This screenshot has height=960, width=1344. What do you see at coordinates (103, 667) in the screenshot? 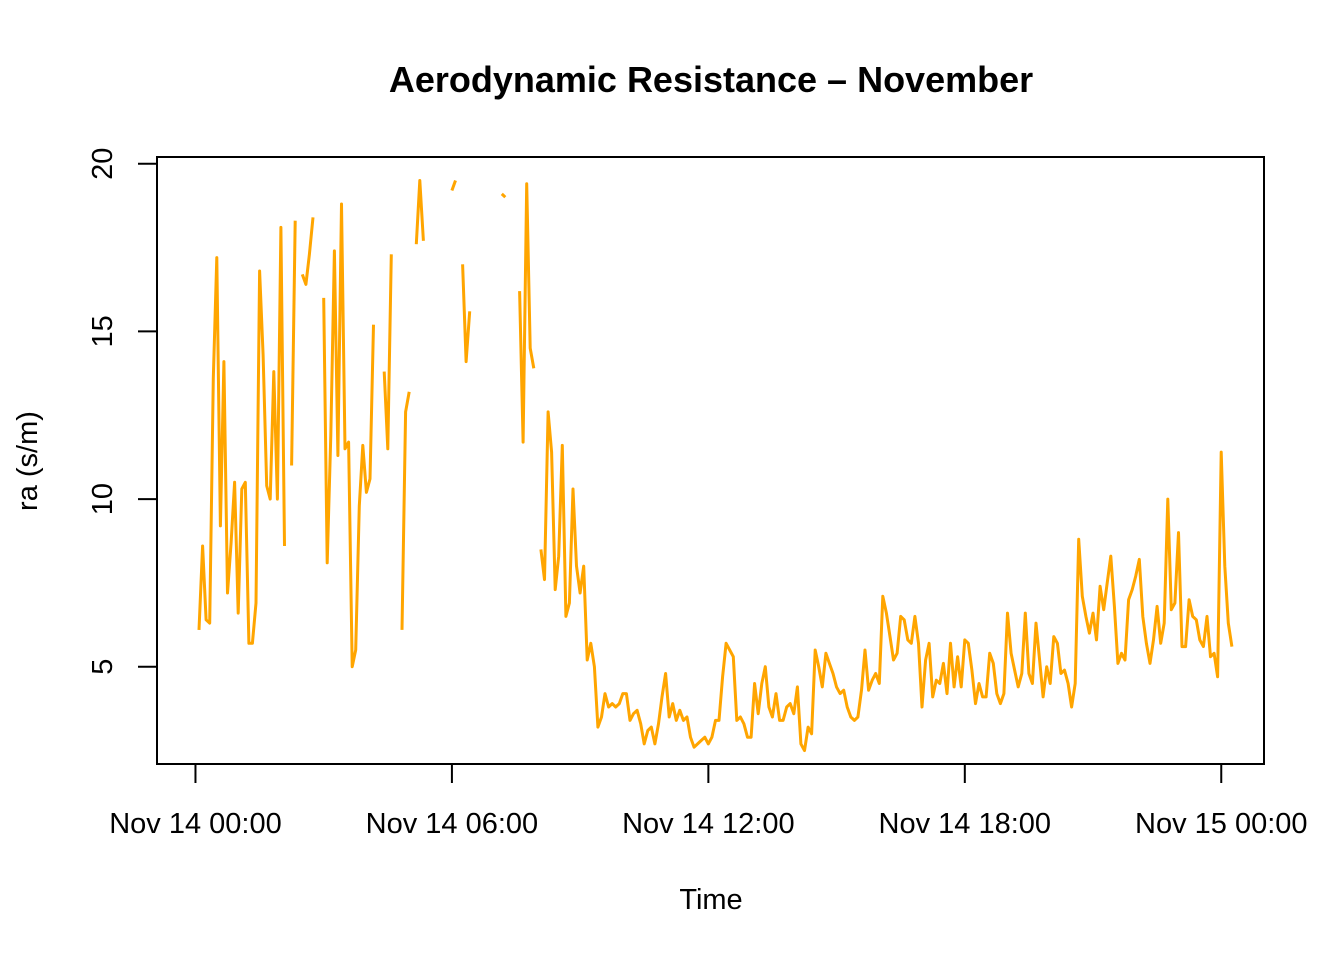
I see `y-tick-label: 5` at bounding box center [103, 667].